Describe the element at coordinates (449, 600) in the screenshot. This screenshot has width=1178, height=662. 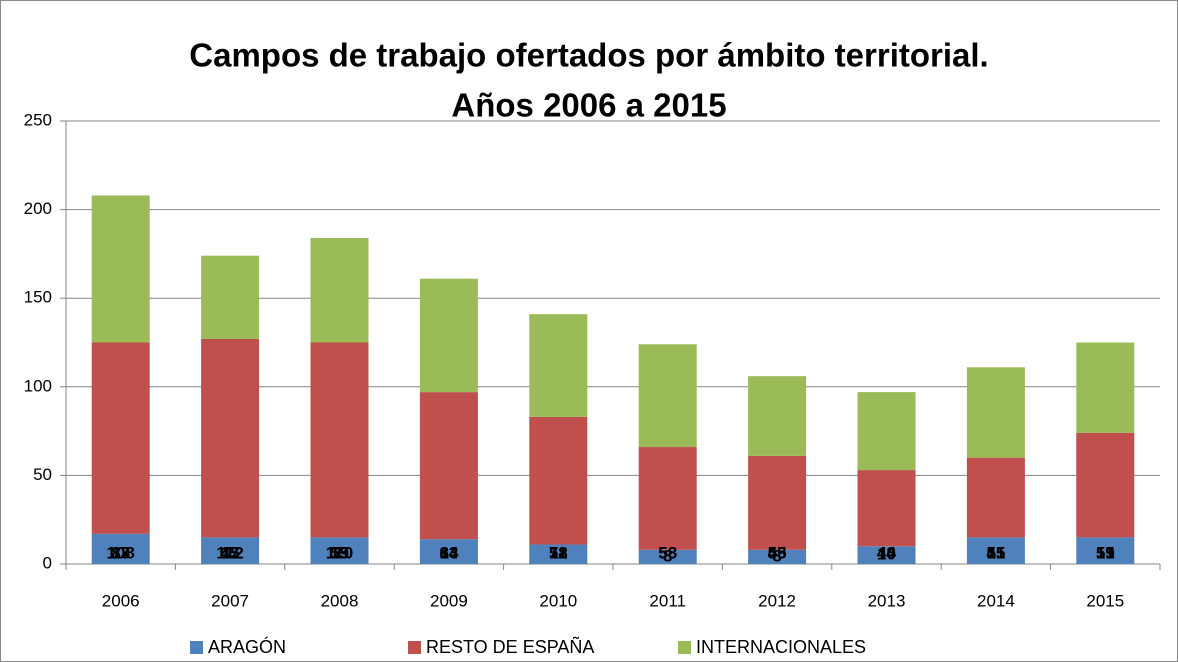
I see `x-tick-label: 2009` at that location.